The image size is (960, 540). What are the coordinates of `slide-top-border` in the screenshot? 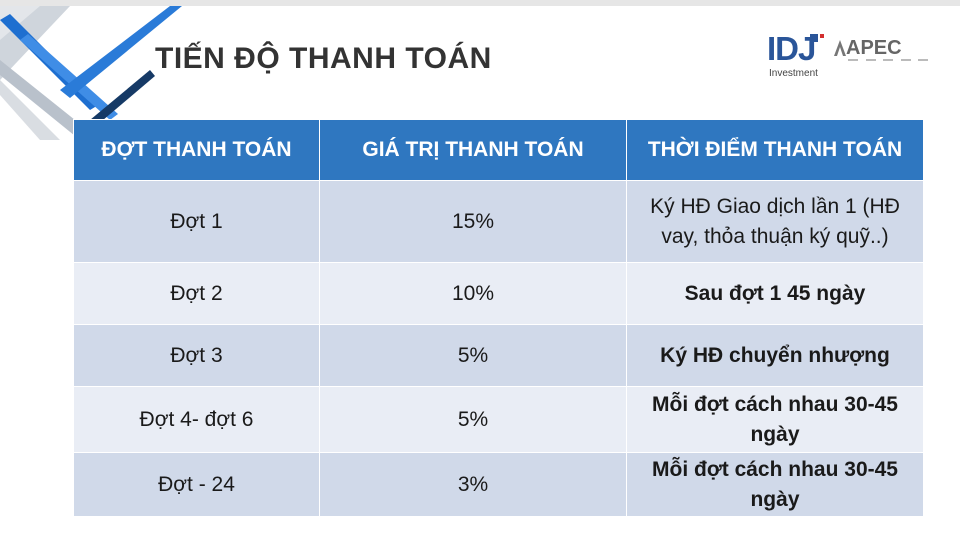 It's located at (480, 3).